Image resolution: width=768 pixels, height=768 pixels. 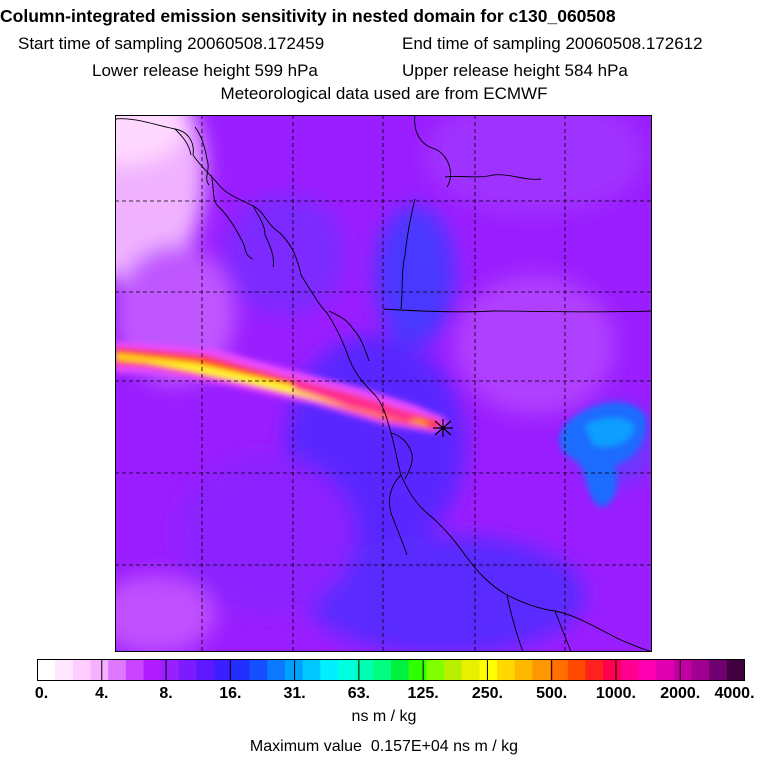 What do you see at coordinates (305, 746) in the screenshot?
I see `max-prefix: Maximum value` at bounding box center [305, 746].